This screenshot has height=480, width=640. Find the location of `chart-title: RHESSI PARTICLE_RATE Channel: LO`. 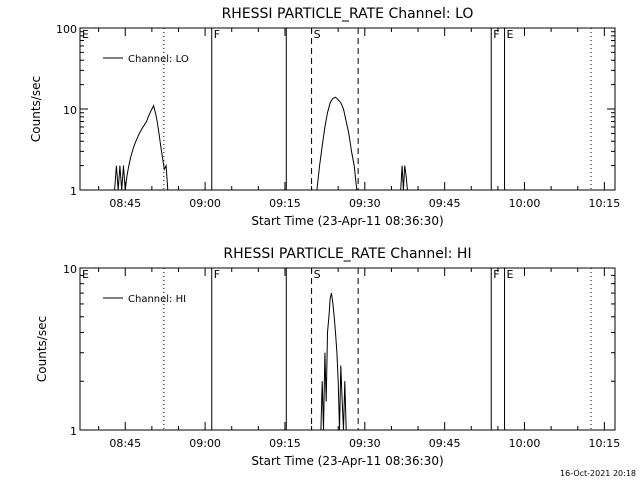

chart-title: RHESSI PARTICLE_RATE Channel: LO is located at coordinates (348, 14).